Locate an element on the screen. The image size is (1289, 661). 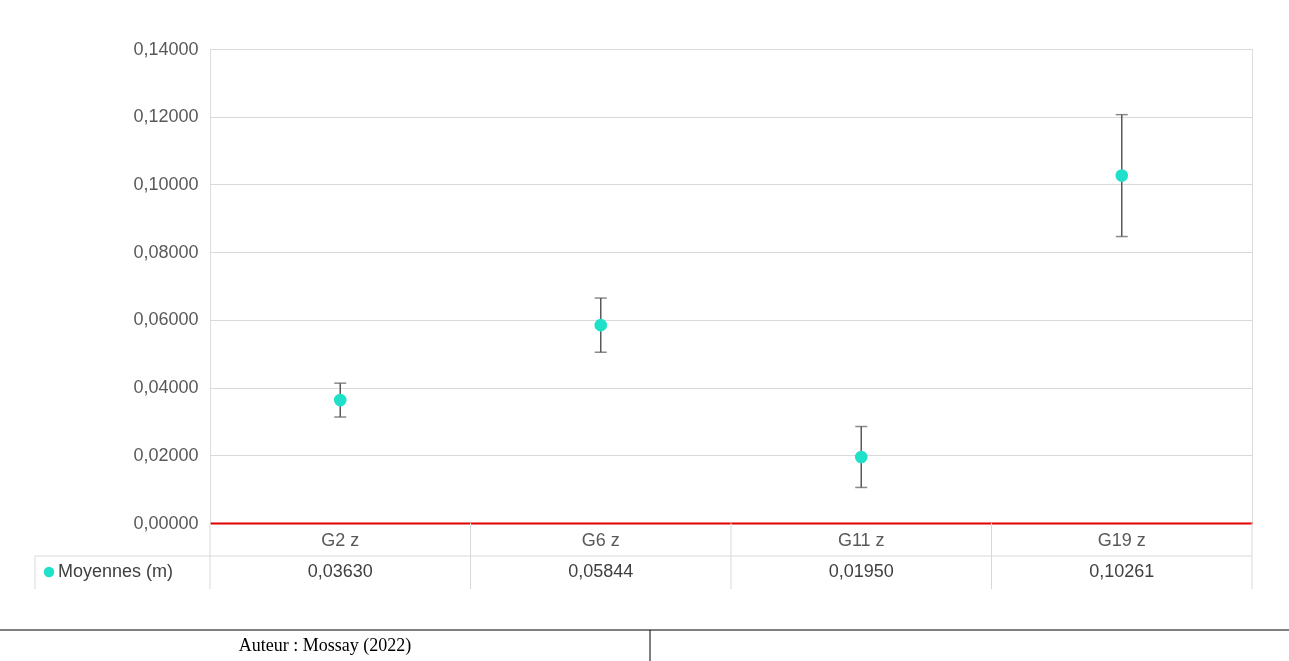
text: Auteur : Mossay (2022) is located at coordinates (325, 645).